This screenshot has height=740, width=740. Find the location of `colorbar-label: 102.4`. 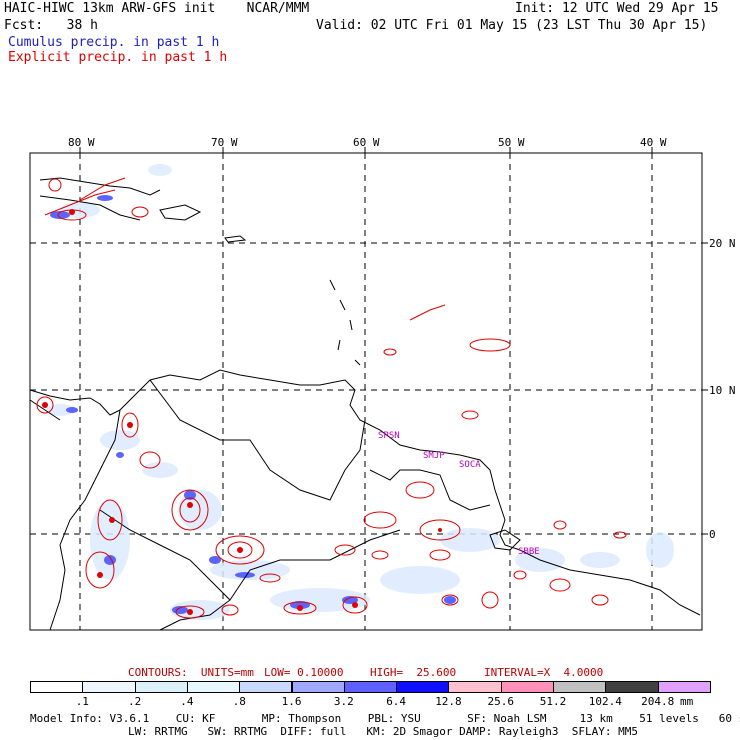

colorbar-label: 102.4 is located at coordinates (605, 701).